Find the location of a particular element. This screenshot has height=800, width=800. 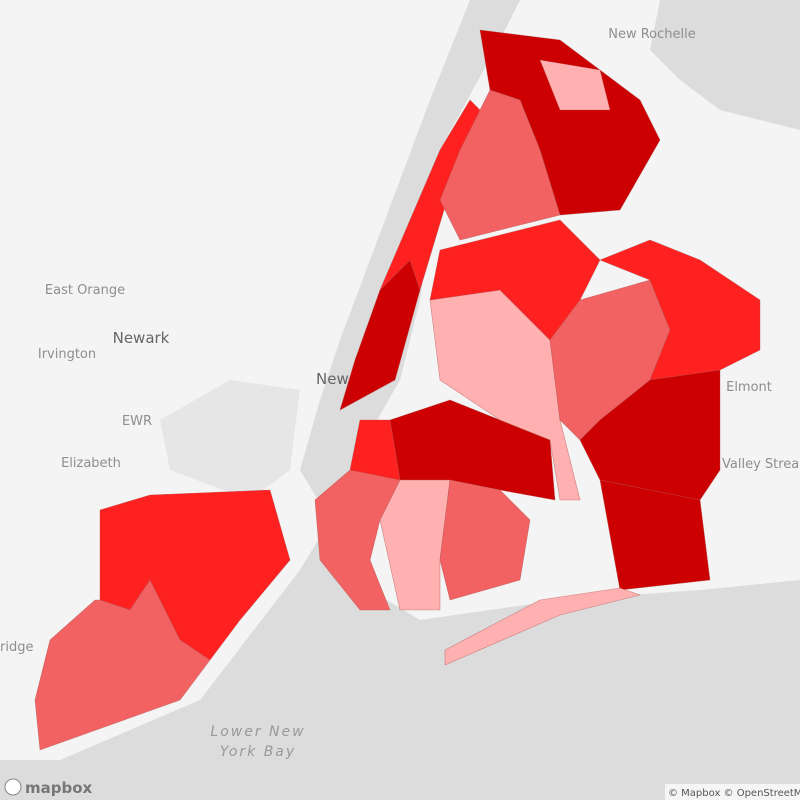

place-label: ridge is located at coordinates (16, 647).